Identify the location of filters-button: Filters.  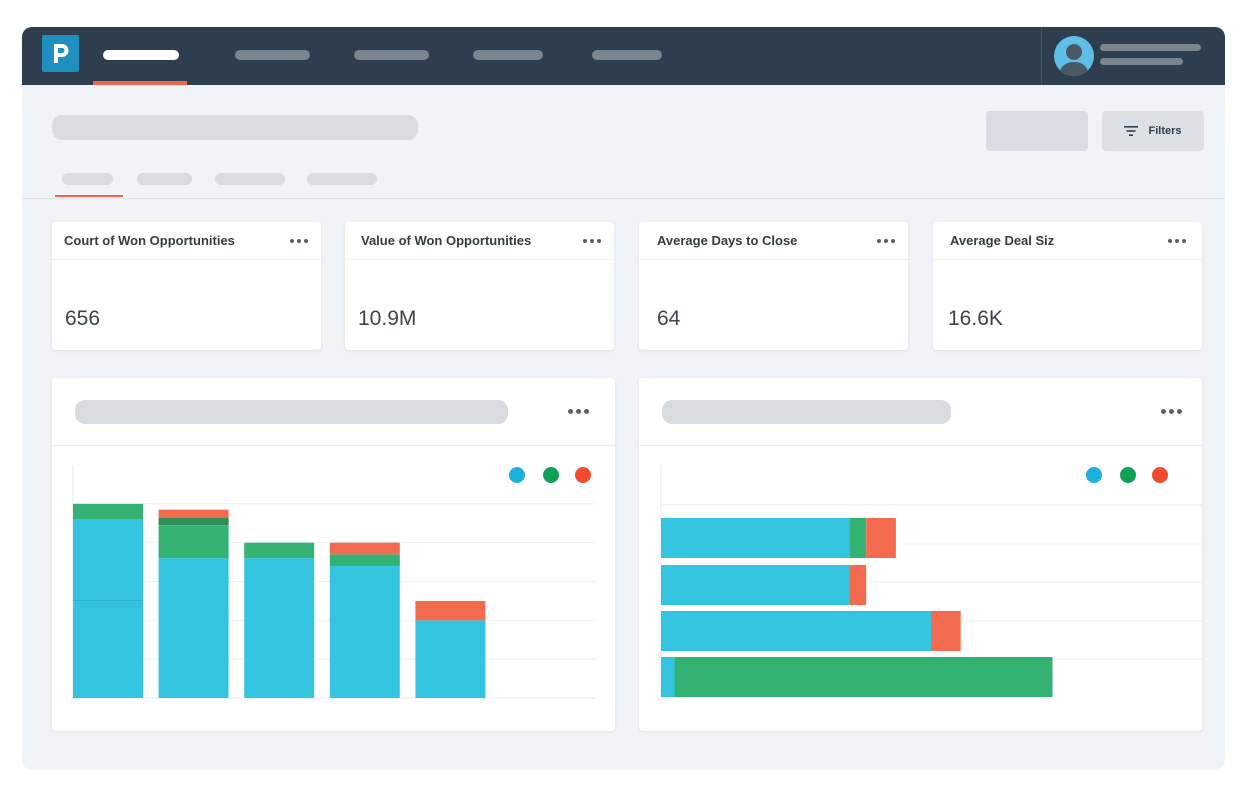
(1153, 131).